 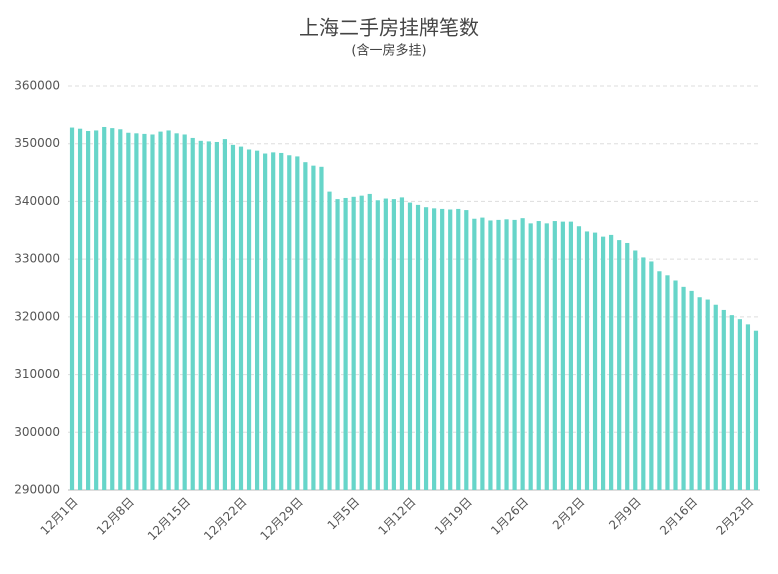 What do you see at coordinates (509, 516) in the screenshot?
I see `x-tick-label: 1月26日` at bounding box center [509, 516].